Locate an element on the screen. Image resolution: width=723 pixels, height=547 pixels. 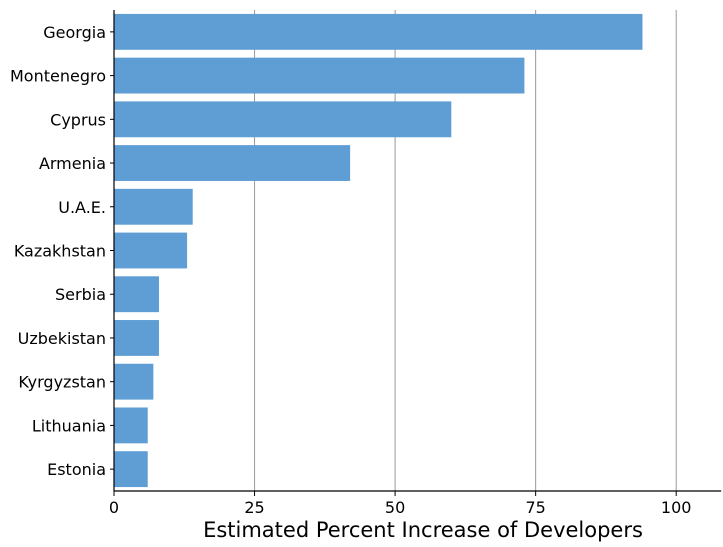
x-axis-label: Estimated Percent Increase of Developers is located at coordinates (423, 530).